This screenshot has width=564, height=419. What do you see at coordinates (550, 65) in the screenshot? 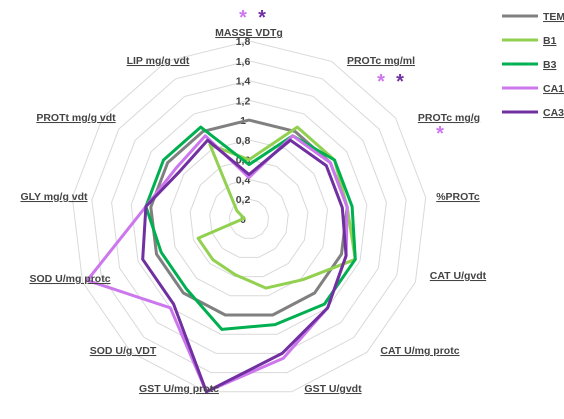
I see `legend-label: B3` at bounding box center [550, 65].